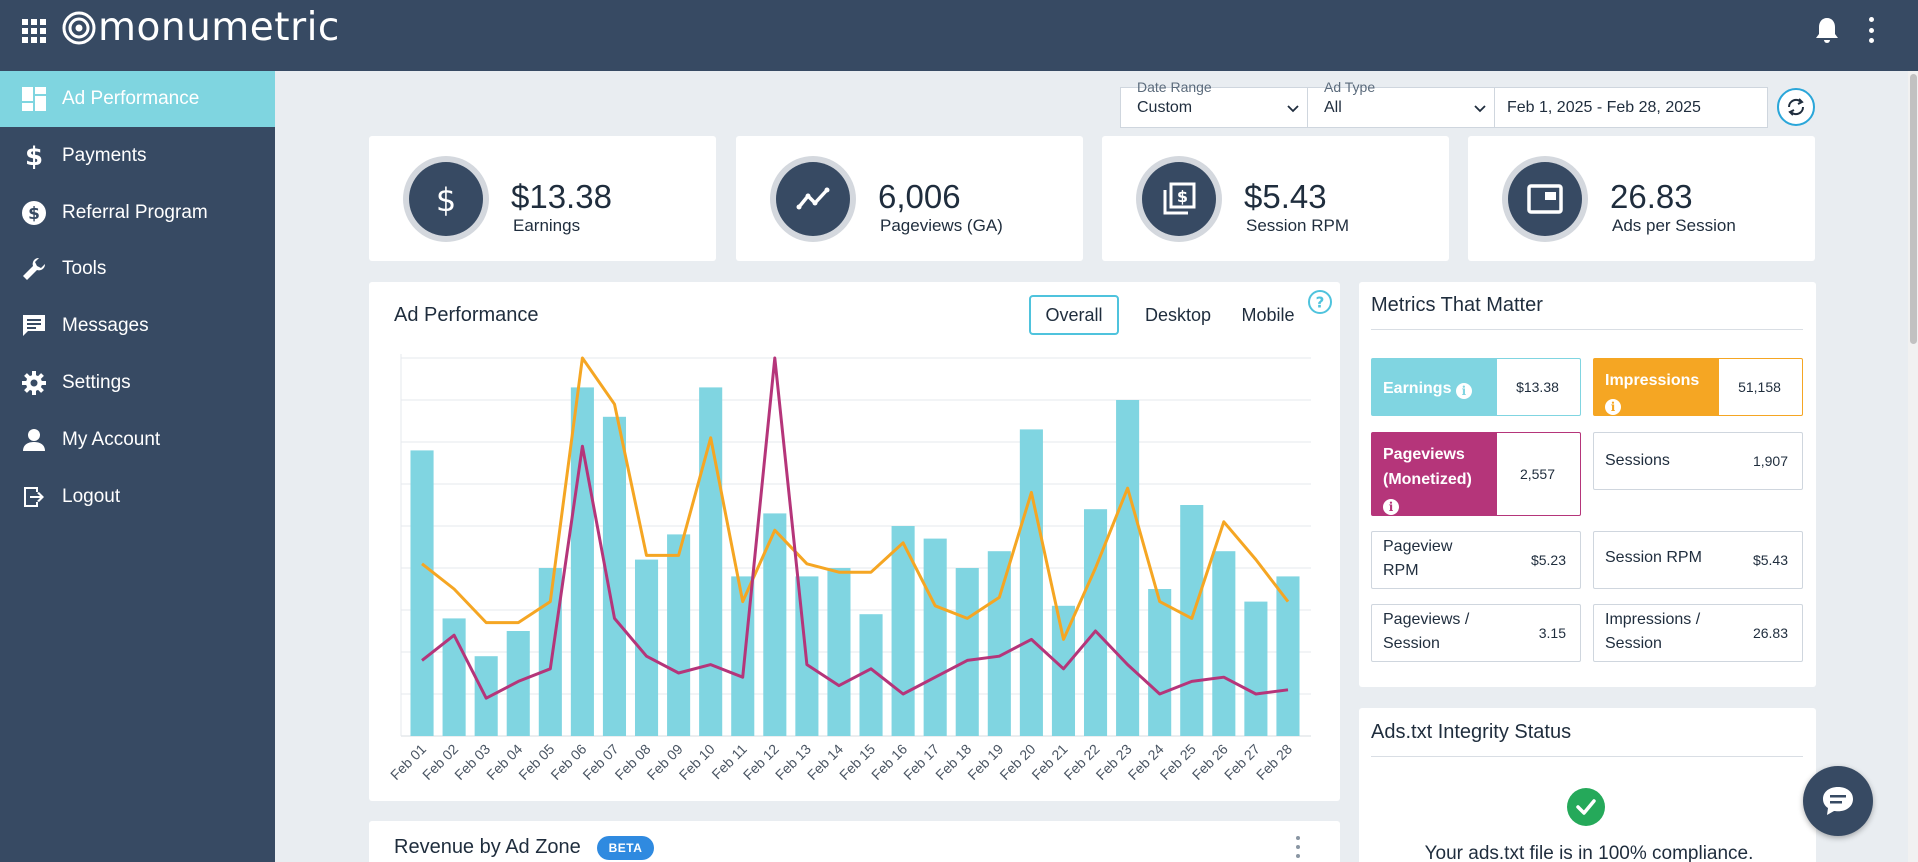 This screenshot has height=862, width=1918. I want to click on tab-mobile: Mobile, so click(1268, 314).